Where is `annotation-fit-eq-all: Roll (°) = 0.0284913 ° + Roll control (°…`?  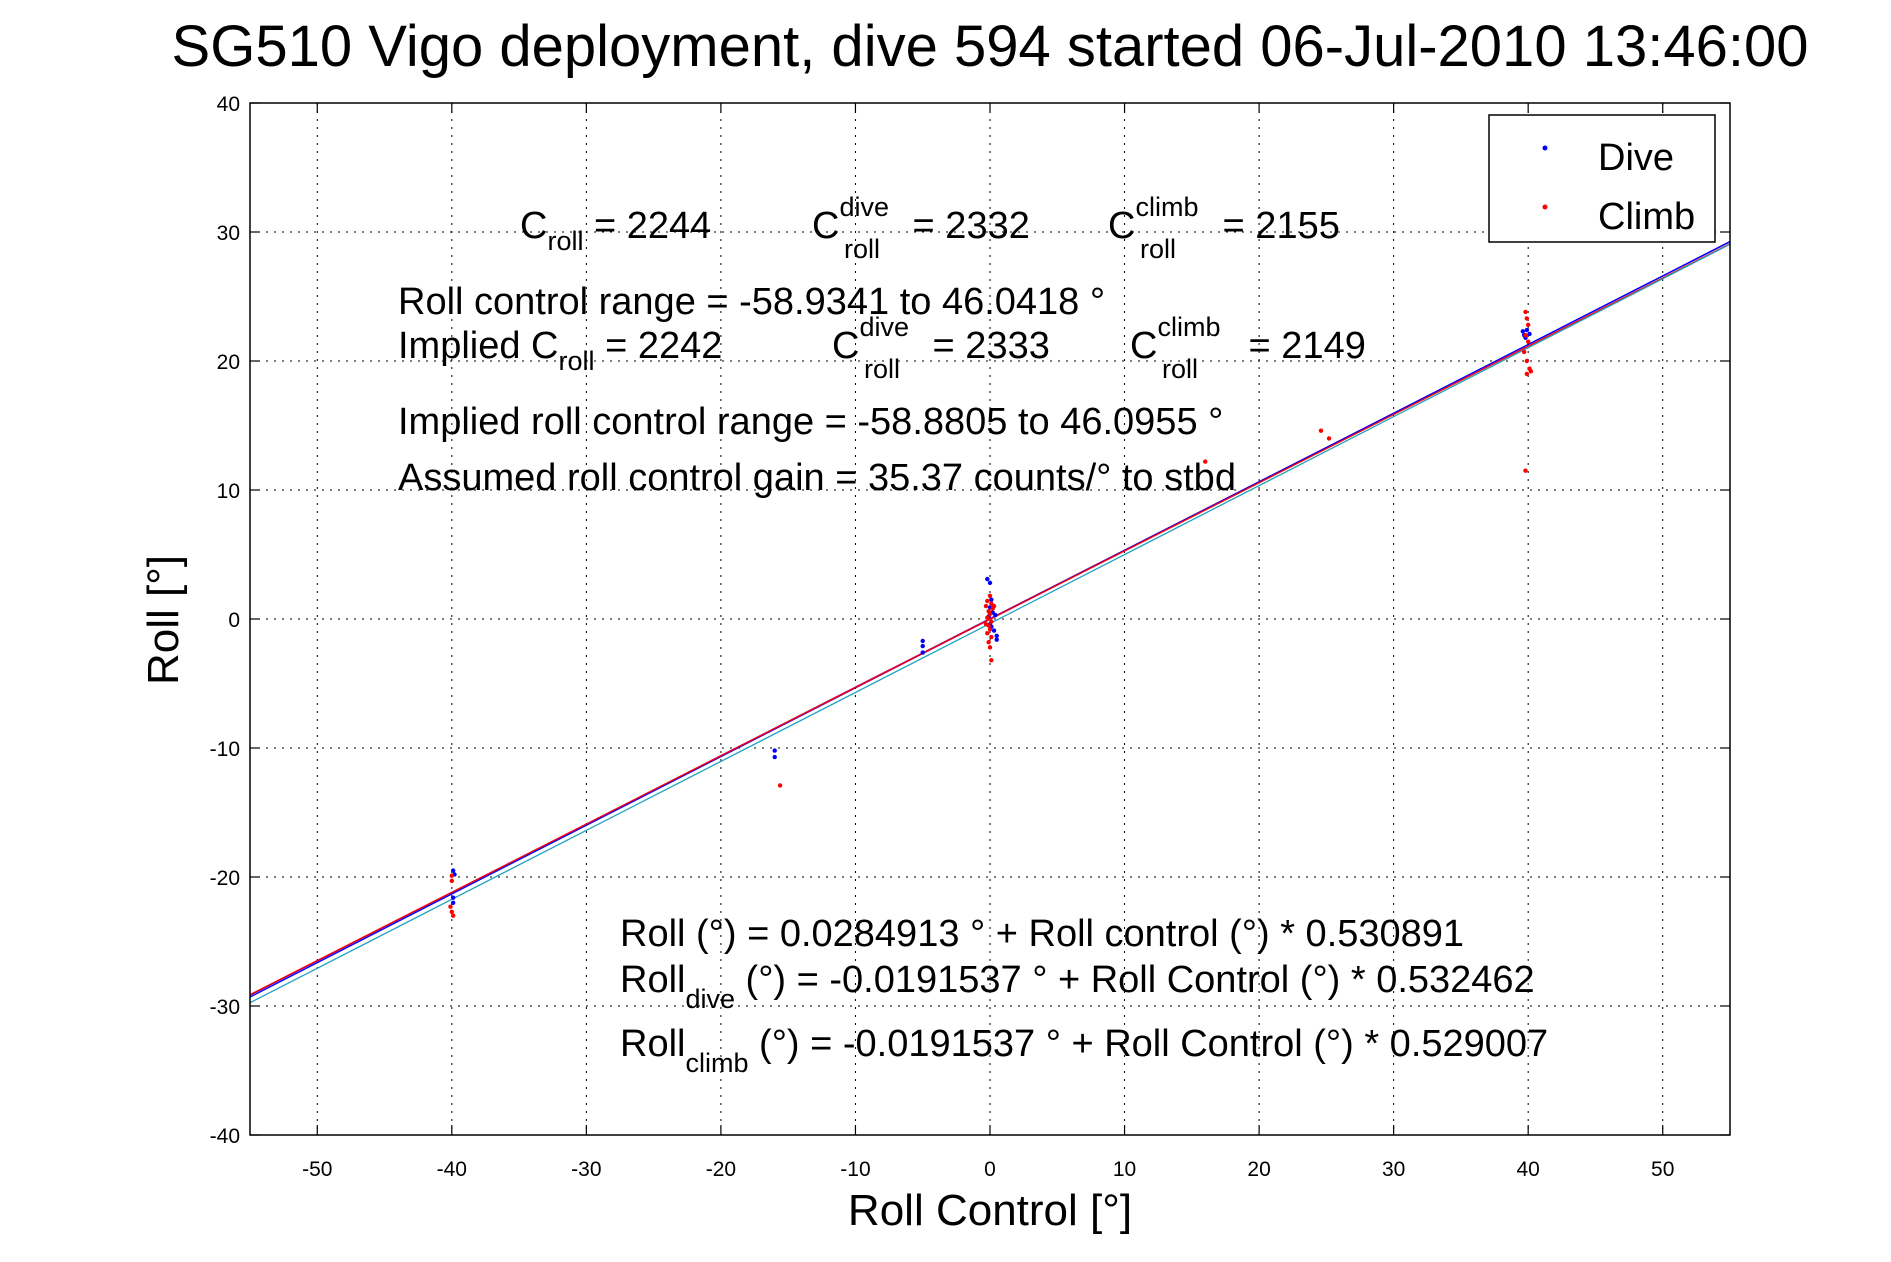
annotation-fit-eq-all: Roll (°) = 0.0284913 ° + Roll control (°… is located at coordinates (1042, 934).